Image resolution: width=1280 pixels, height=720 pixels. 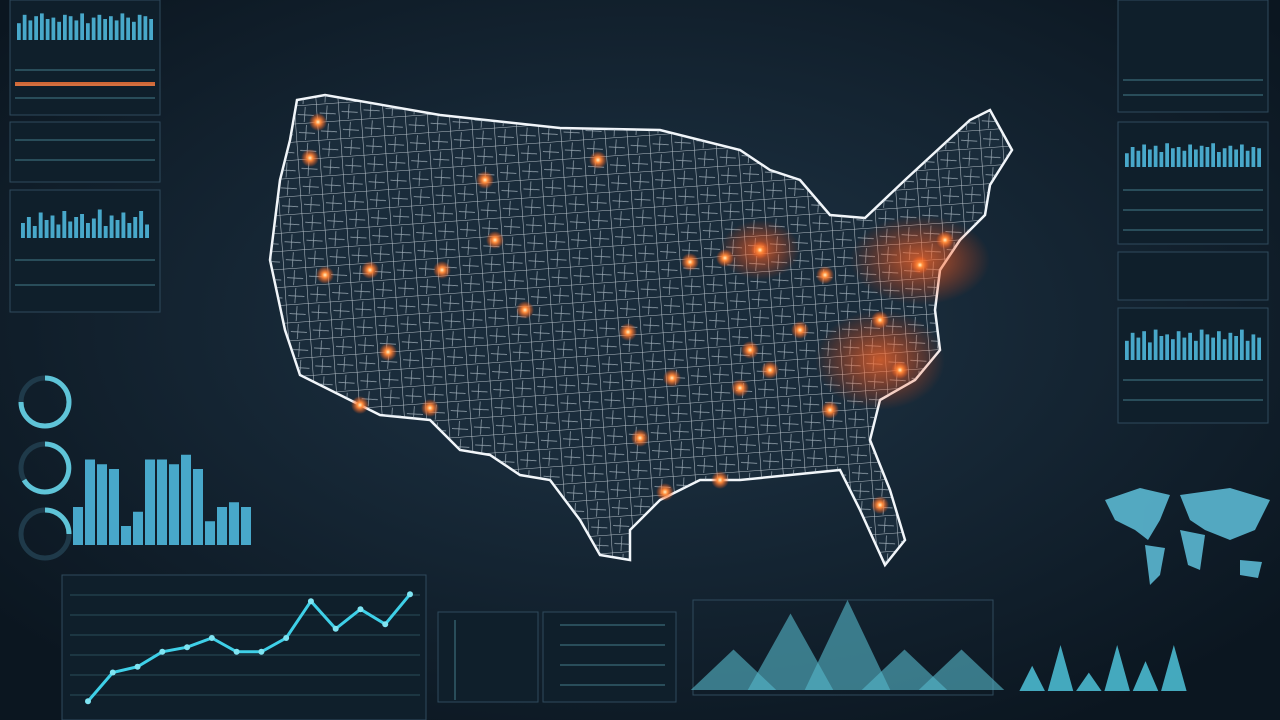 I want to click on world-map, so click(x=1187, y=536).